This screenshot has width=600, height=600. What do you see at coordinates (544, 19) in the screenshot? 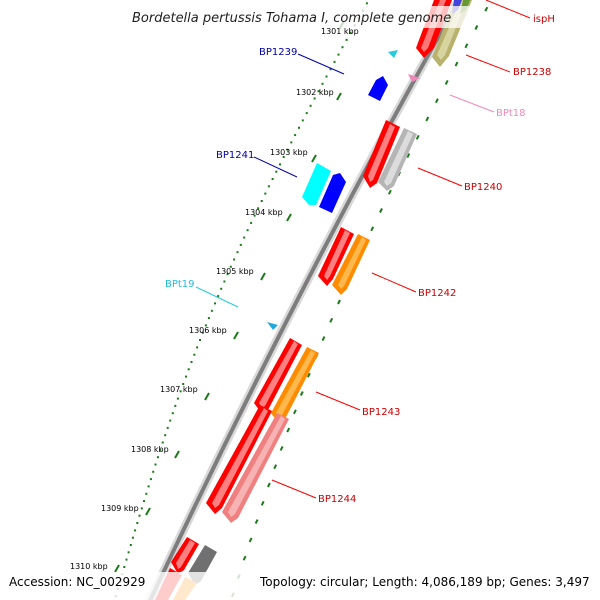
I see `label-ispH: ispH` at bounding box center [544, 19].